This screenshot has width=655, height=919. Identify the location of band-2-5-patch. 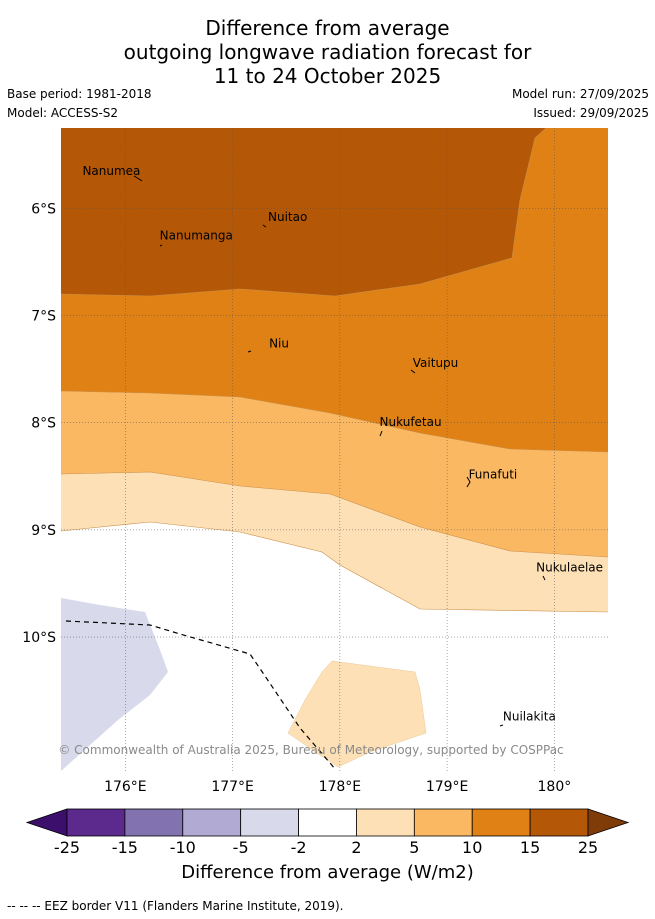
(357, 714).